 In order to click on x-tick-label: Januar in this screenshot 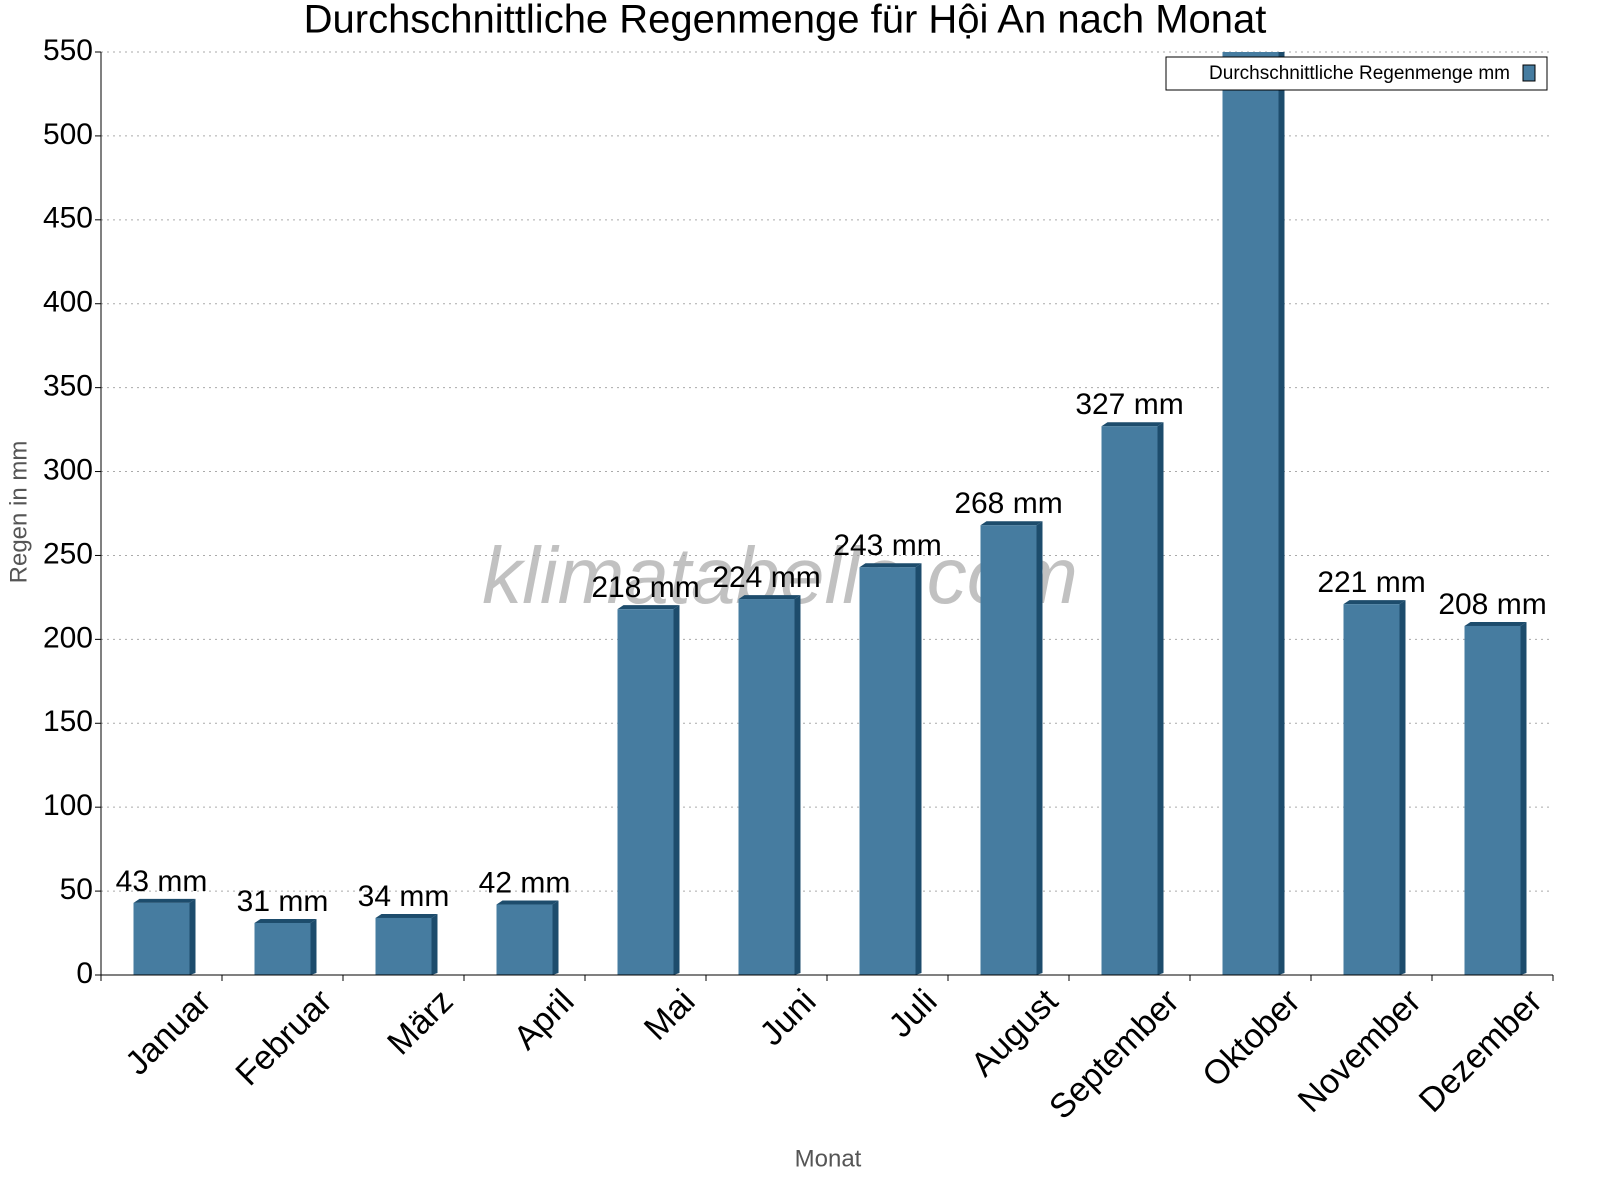, I will do `click(168, 1032)`.